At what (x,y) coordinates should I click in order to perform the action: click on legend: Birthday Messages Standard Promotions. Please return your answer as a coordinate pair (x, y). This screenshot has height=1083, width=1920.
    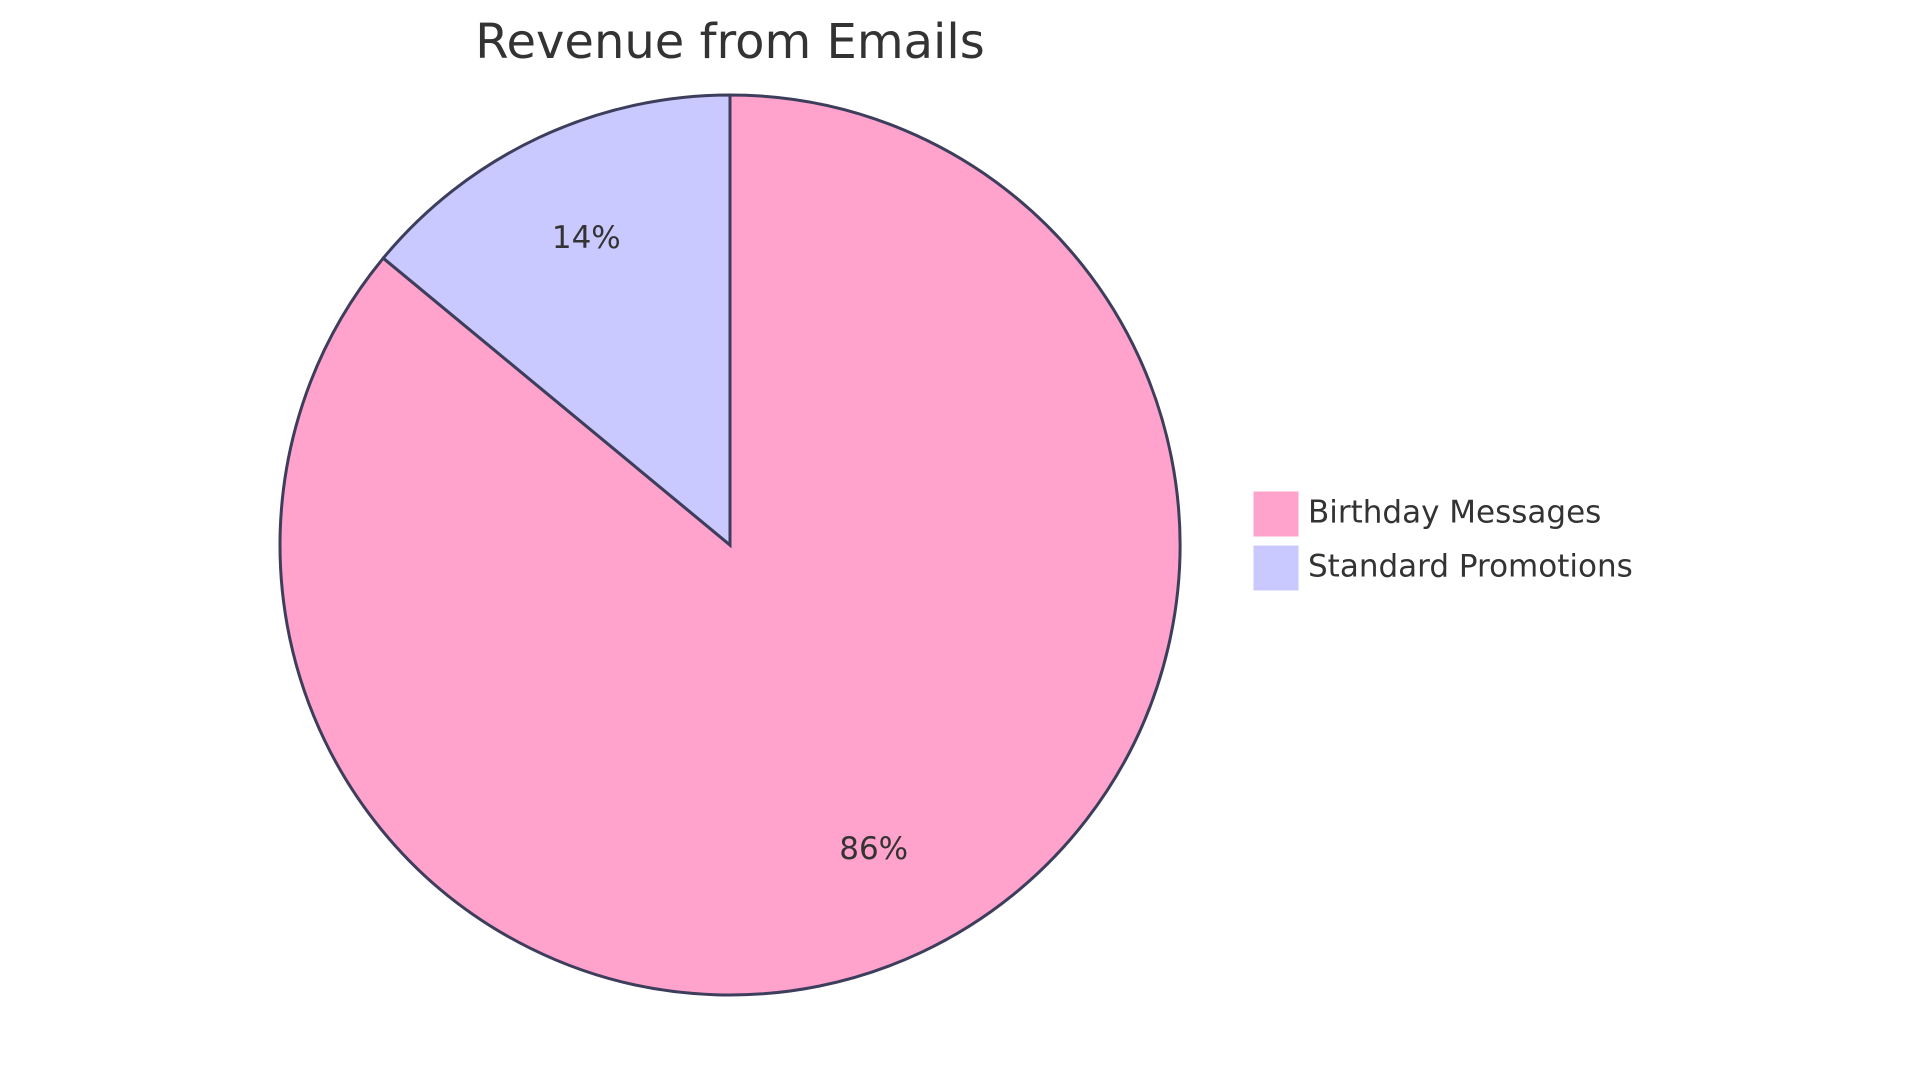
    Looking at the image, I should click on (1443, 541).